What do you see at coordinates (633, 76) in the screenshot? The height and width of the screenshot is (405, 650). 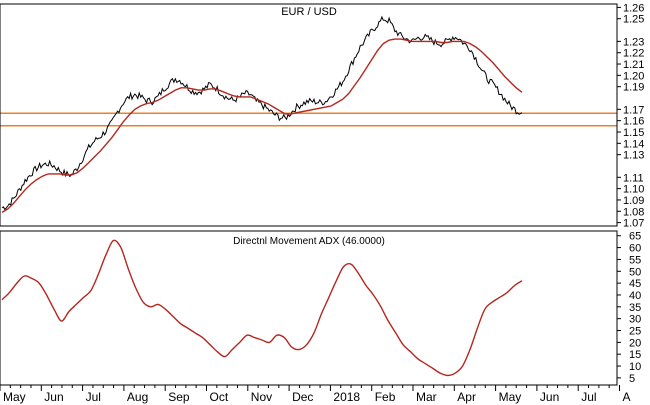 I see `price-y-tick-label: 1.20` at bounding box center [633, 76].